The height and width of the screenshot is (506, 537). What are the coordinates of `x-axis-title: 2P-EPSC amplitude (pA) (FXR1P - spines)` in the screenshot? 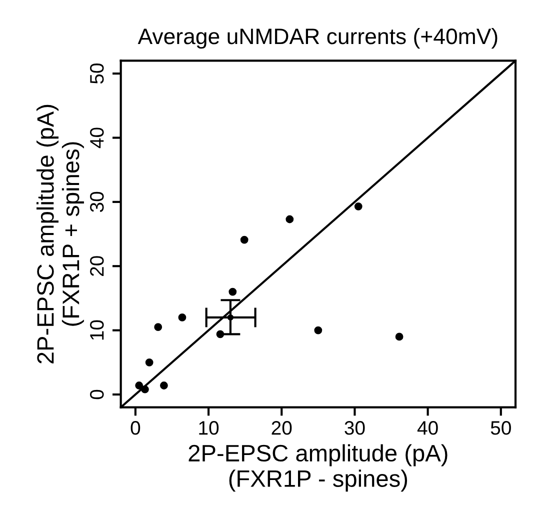 It's located at (318, 468).